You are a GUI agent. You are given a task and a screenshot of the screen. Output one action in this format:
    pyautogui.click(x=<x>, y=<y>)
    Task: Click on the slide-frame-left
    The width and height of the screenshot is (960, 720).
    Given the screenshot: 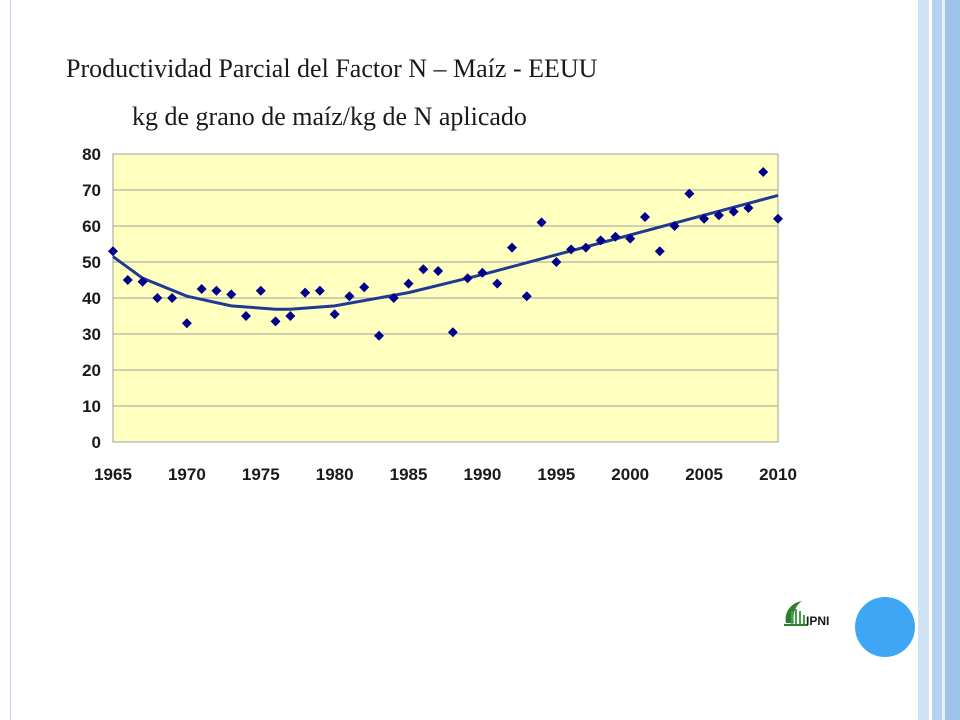 What is the action you would take?
    pyautogui.click(x=5, y=360)
    